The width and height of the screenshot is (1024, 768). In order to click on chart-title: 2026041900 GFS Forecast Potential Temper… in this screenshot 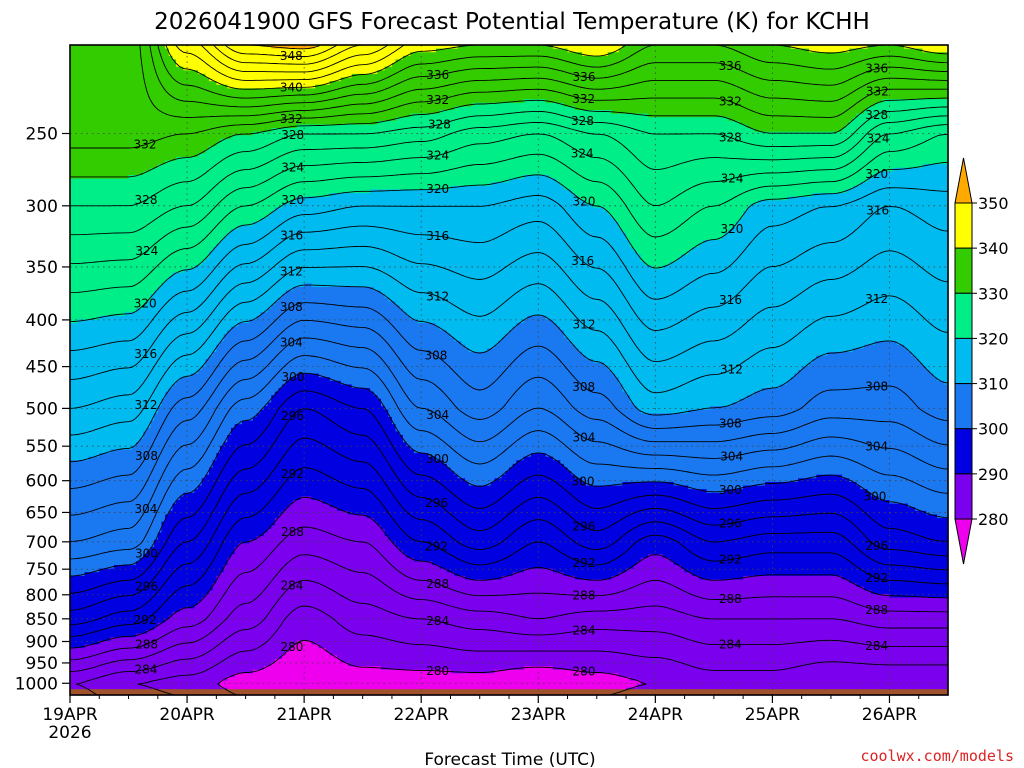, I will do `click(512, 22)`.